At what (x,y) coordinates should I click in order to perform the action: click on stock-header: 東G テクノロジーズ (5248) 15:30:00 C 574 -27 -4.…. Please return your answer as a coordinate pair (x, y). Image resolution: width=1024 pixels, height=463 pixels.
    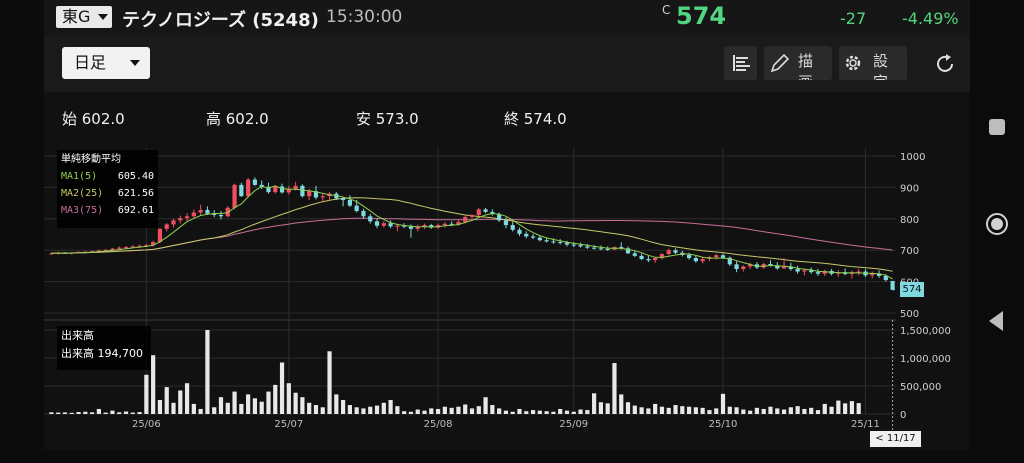
    Looking at the image, I should click on (507, 18).